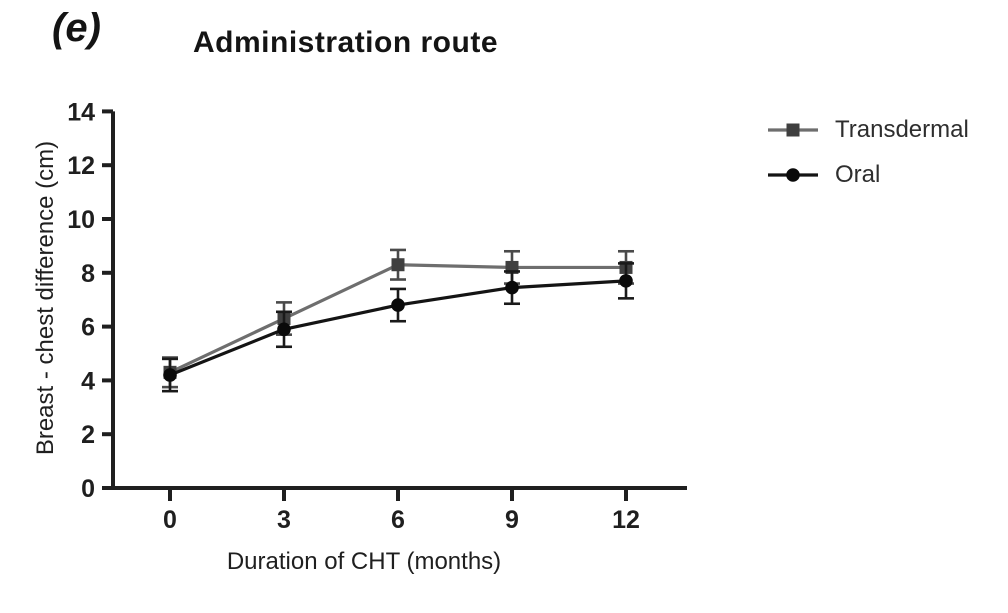 The image size is (1008, 613). I want to click on y-tick-label: 0, so click(88, 489).